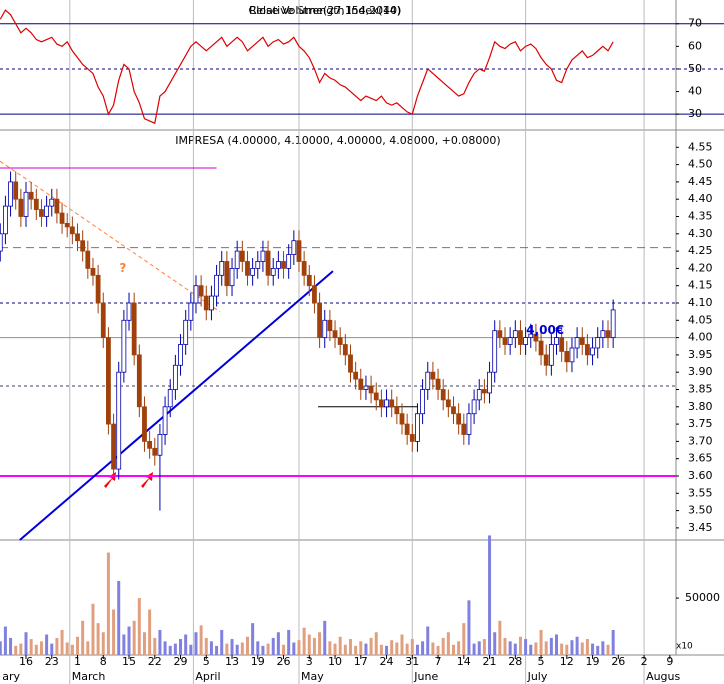 Image resolution: width=724 pixels, height=684 pixels. Describe the element at coordinates (695, 91) in the screenshot. I see `y-tick-label: 40` at that location.